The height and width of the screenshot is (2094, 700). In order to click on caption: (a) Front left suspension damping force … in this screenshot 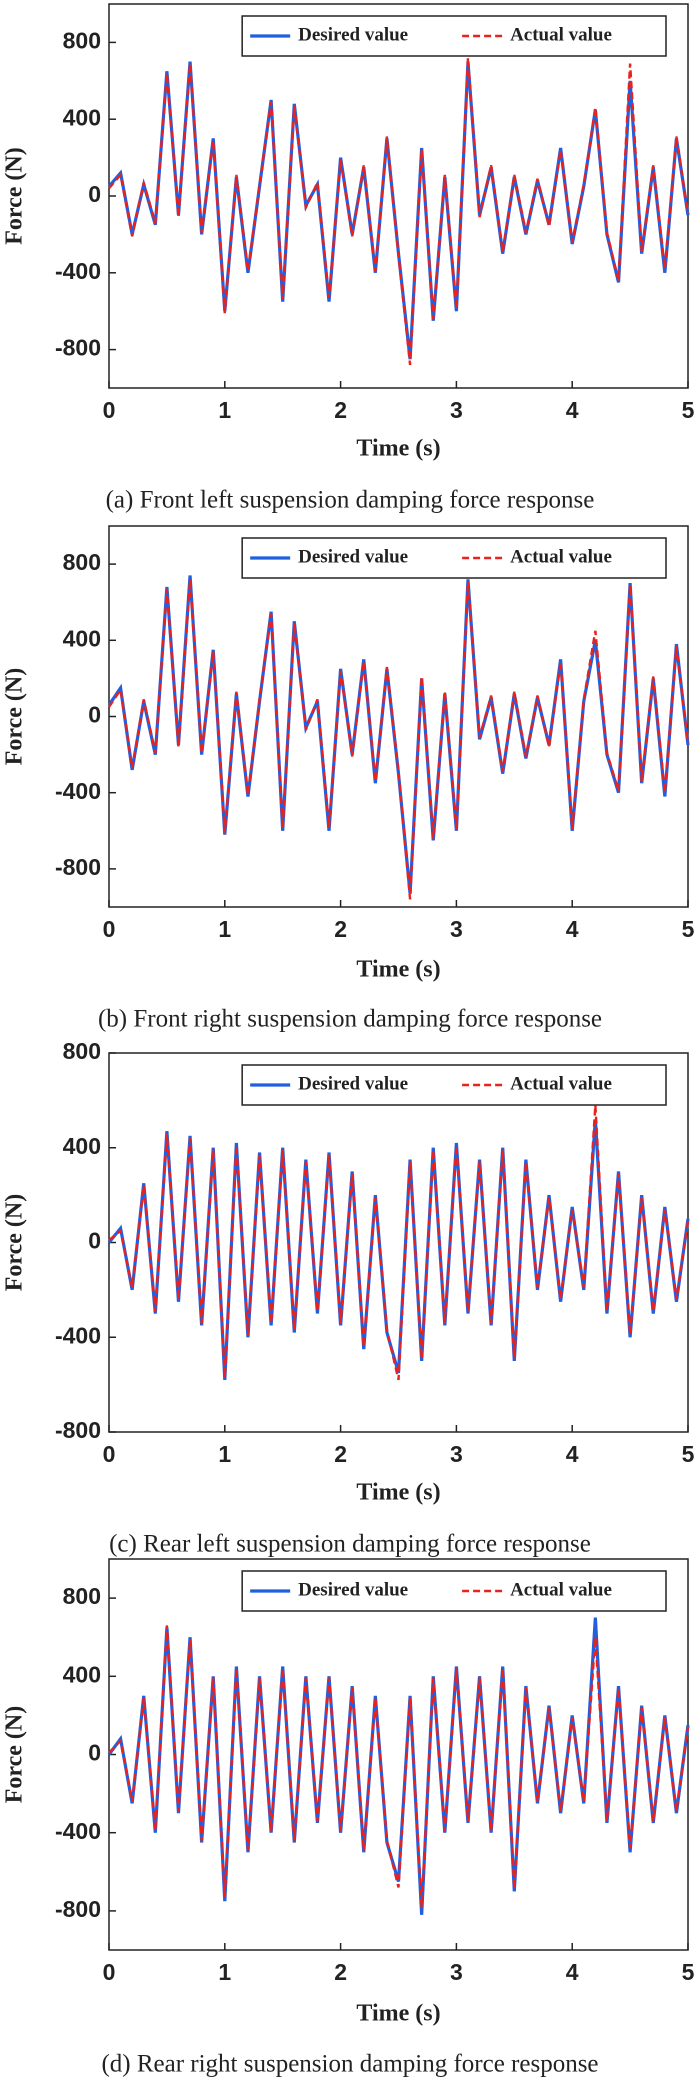, I will do `click(350, 500)`.